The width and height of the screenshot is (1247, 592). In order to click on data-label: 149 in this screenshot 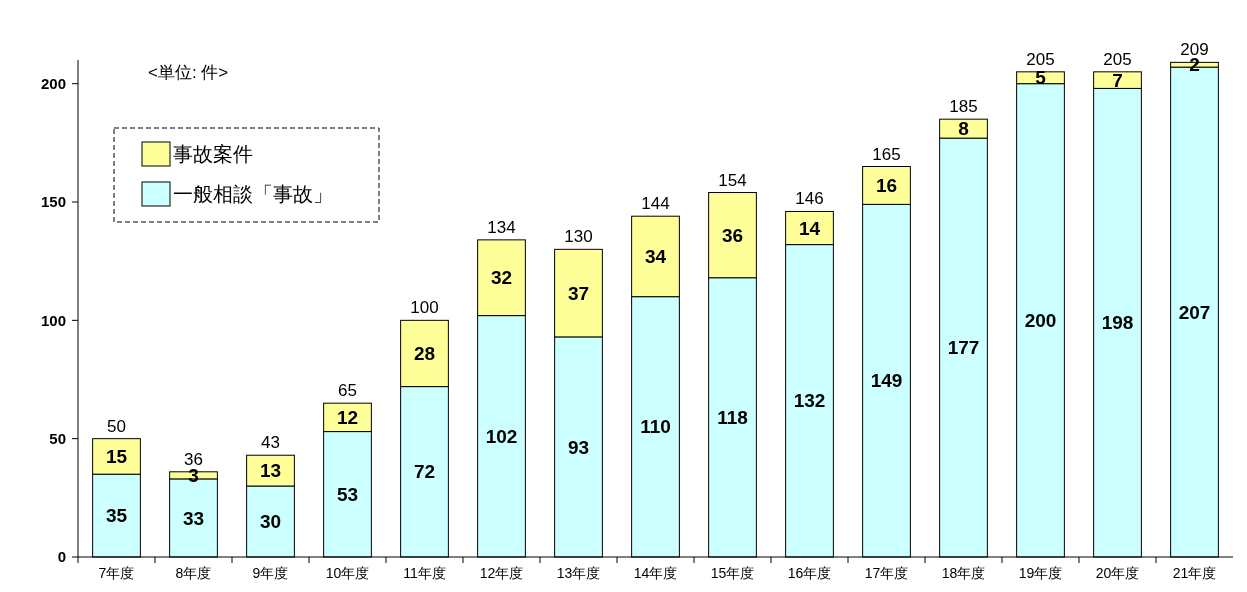, I will do `click(886, 381)`.